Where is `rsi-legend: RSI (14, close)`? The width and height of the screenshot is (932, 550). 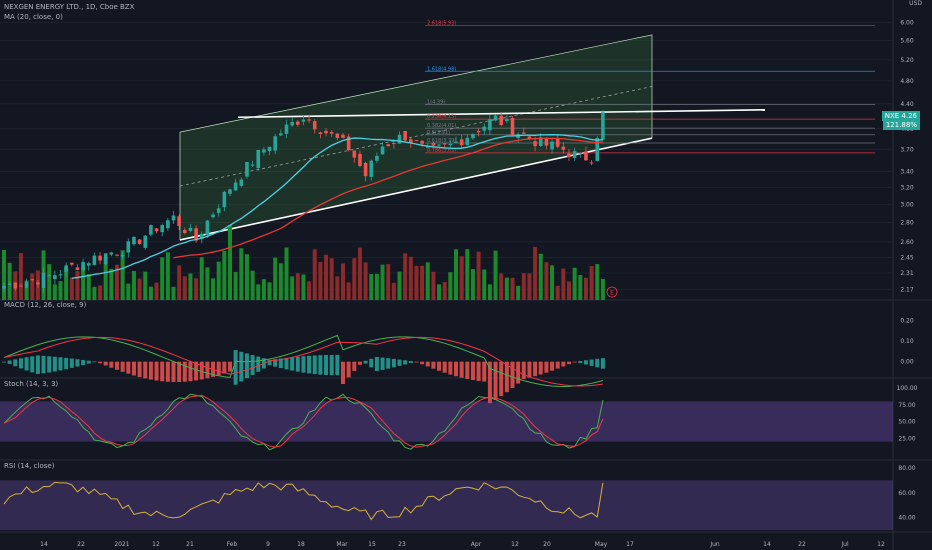
rsi-legend: RSI (14, close) is located at coordinates (29, 466).